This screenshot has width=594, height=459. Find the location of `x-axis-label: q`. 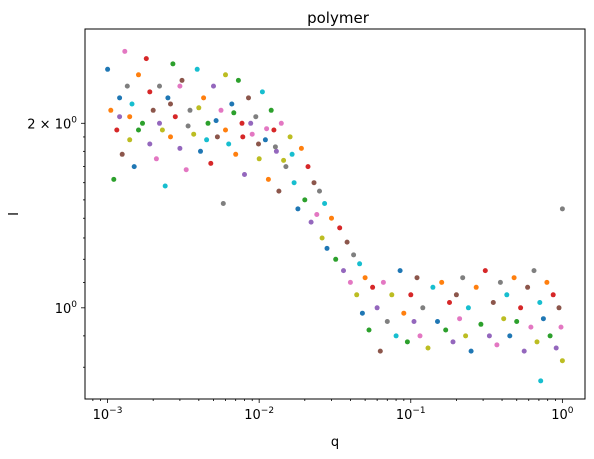

x-axis-label: q is located at coordinates (335, 442).